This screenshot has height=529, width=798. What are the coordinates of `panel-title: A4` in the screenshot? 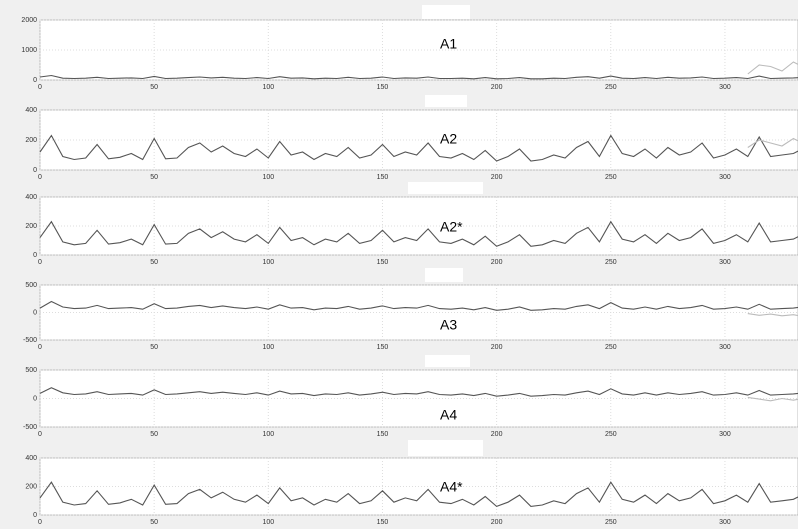 It's located at (448, 415).